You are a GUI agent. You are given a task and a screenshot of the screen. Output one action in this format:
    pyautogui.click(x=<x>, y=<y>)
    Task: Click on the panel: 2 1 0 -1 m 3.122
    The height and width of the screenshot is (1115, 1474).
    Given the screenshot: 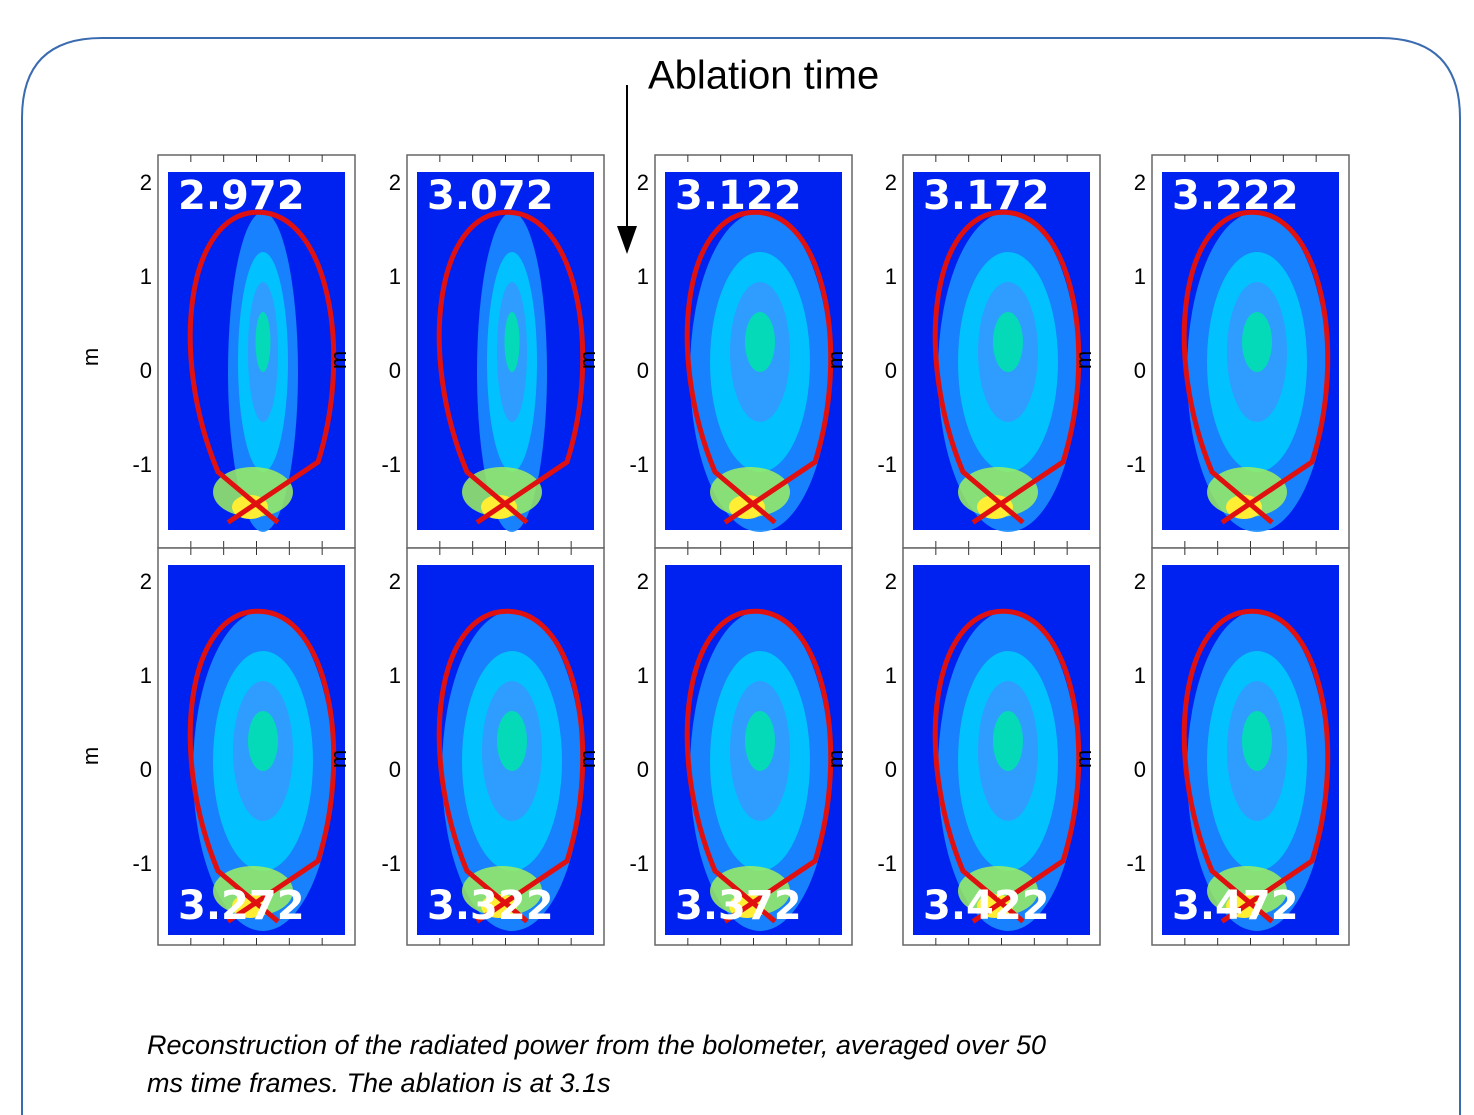 What is the action you would take?
    pyautogui.click(x=741, y=351)
    